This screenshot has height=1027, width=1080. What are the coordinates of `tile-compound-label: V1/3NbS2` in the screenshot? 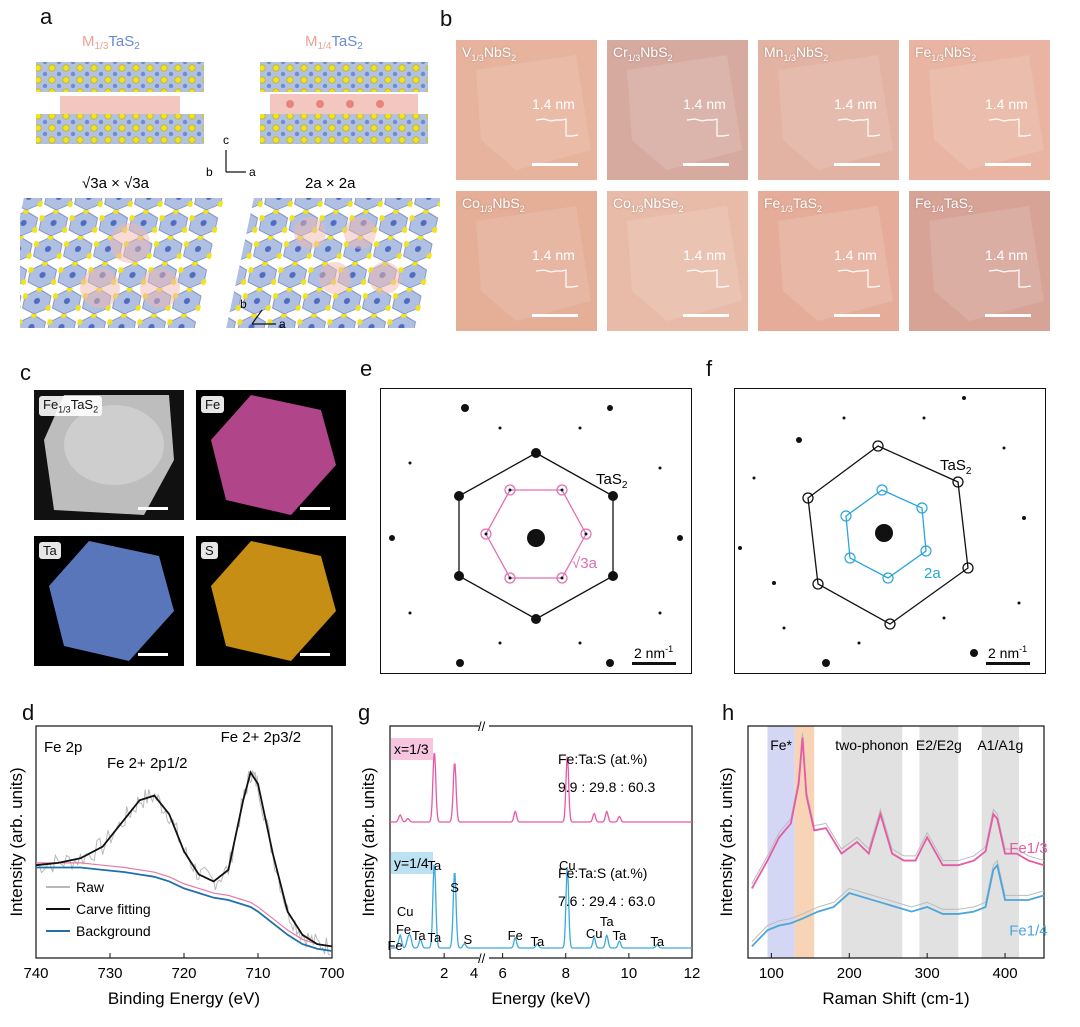 It's located at (489, 53).